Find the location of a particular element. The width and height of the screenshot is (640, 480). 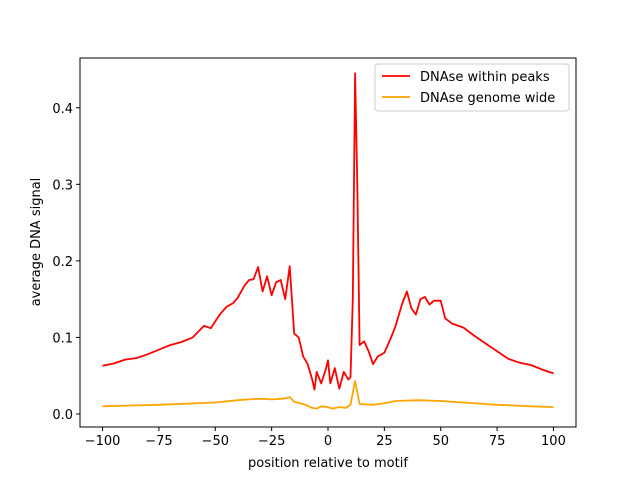

x-tick-label: −75 is located at coordinates (158, 441).